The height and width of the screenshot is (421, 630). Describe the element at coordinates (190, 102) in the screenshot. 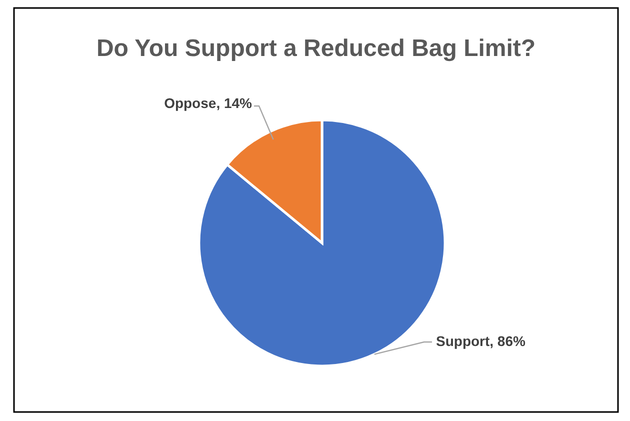

I see `slice-label: Oppose` at that location.